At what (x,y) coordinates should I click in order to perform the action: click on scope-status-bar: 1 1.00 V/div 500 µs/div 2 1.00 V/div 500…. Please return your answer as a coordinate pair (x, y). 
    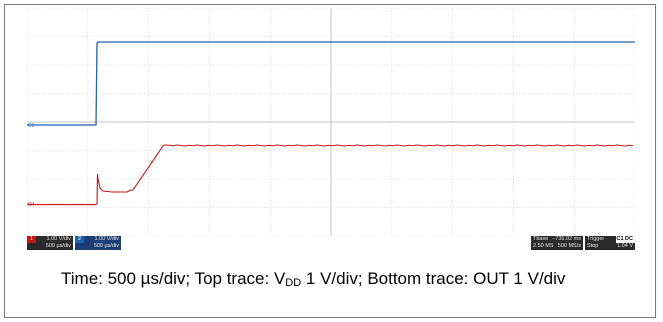
    Looking at the image, I should click on (331, 243).